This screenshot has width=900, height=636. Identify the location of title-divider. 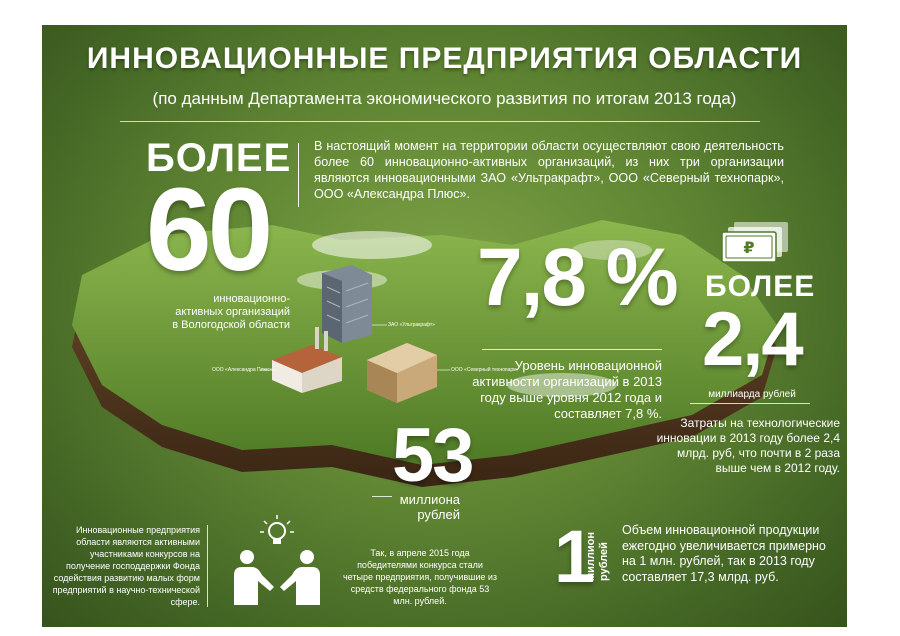
(440, 121).